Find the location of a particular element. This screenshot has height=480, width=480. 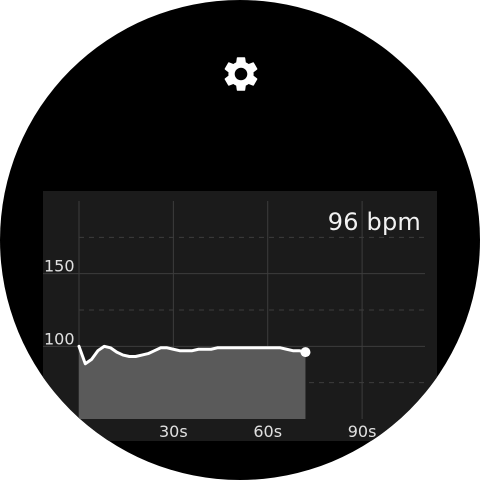

y-tick-label: 100 is located at coordinates (59, 338).